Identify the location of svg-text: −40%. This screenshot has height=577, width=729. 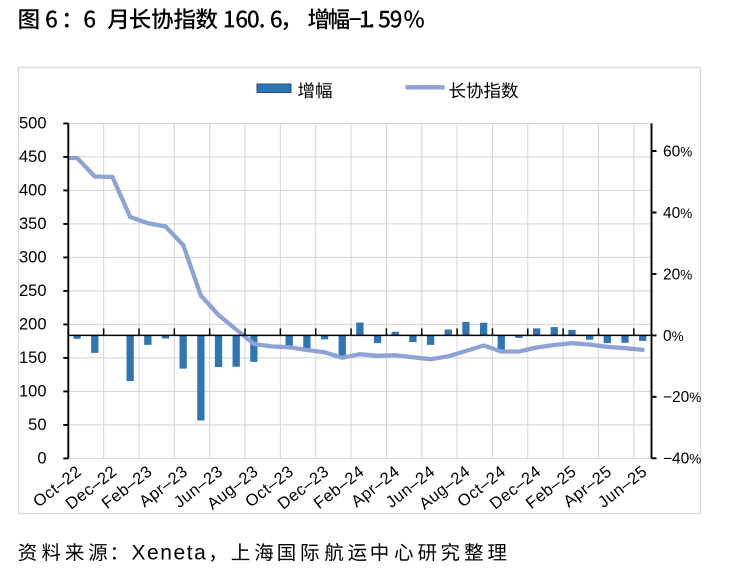
(682, 459).